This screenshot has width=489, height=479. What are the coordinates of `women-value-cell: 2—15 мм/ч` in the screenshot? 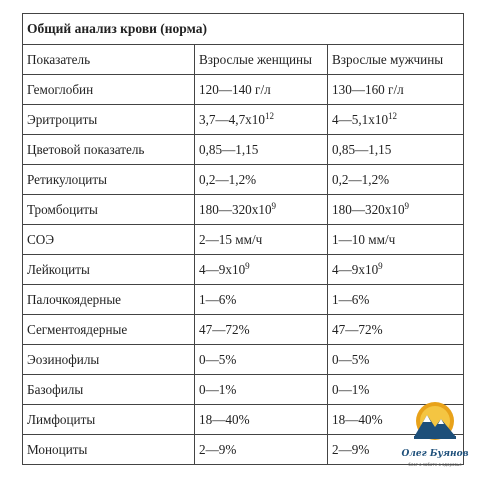 It's located at (261, 239).